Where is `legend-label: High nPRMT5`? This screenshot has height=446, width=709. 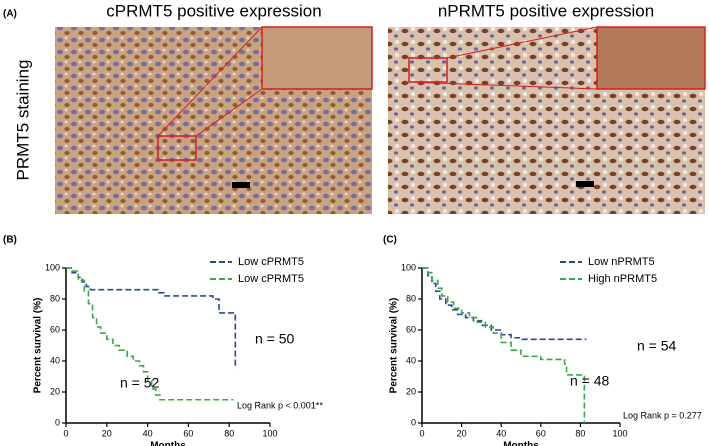
legend-label: High nPRMT5 is located at coordinates (622, 279).